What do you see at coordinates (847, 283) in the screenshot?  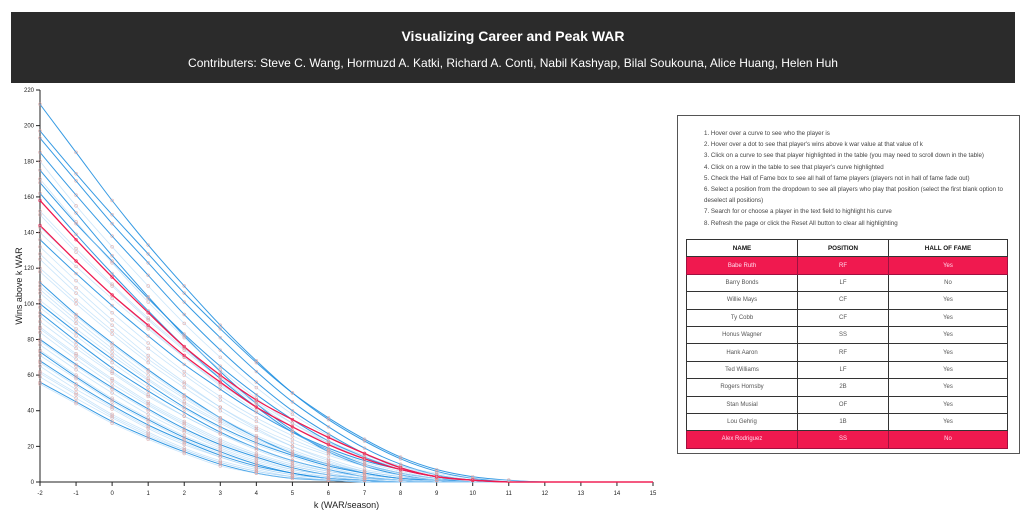 I see `table-row: Barry Bonds LF No` at bounding box center [847, 283].